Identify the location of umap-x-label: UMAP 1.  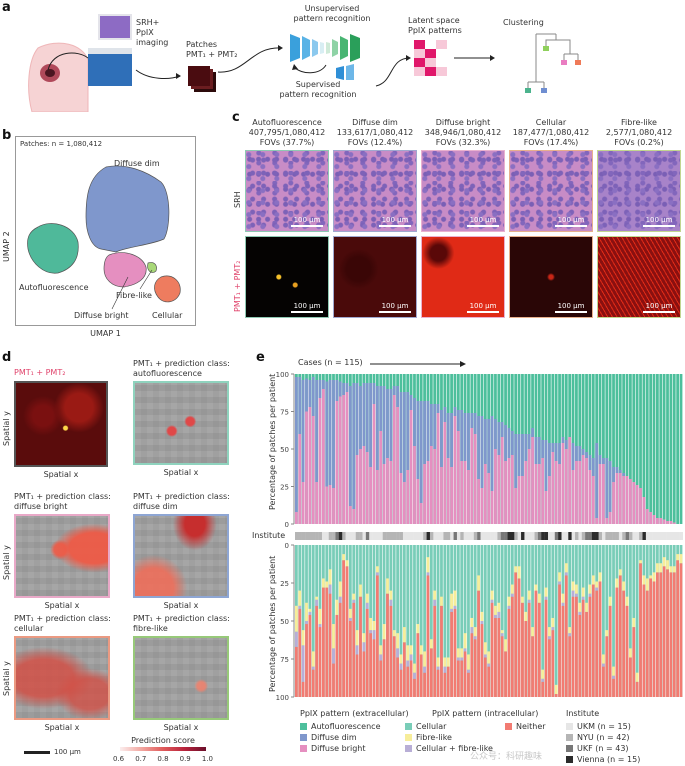
(105, 333).